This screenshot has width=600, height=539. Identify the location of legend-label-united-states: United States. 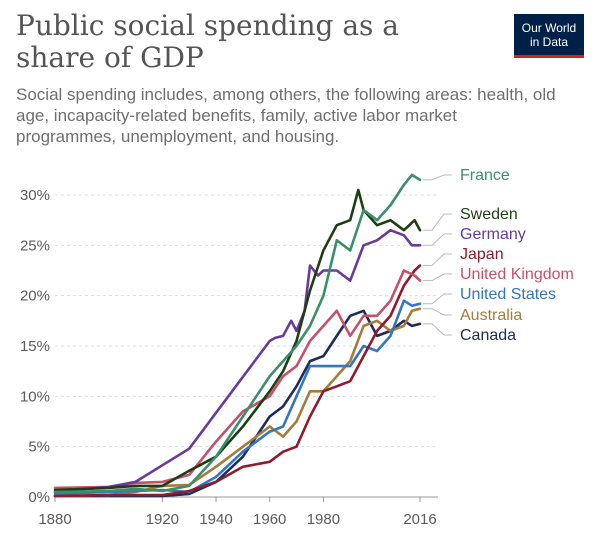
(508, 294).